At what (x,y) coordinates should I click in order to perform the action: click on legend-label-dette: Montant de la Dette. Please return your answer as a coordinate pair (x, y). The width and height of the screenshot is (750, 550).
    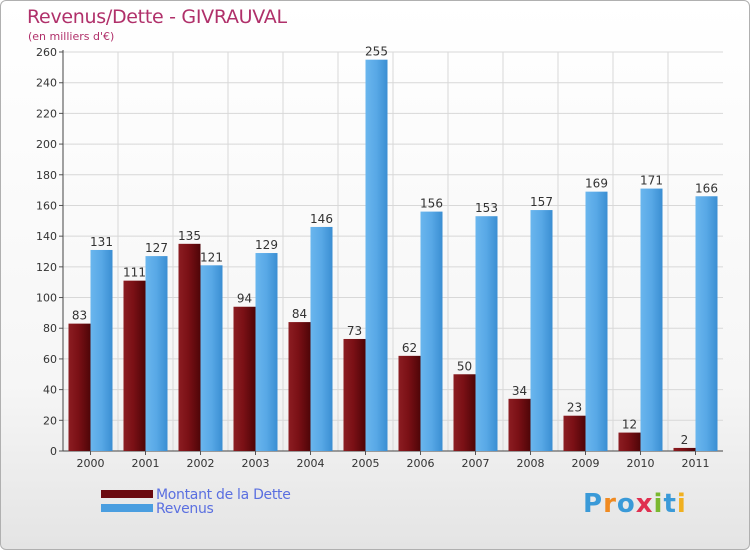
    Looking at the image, I should click on (223, 495).